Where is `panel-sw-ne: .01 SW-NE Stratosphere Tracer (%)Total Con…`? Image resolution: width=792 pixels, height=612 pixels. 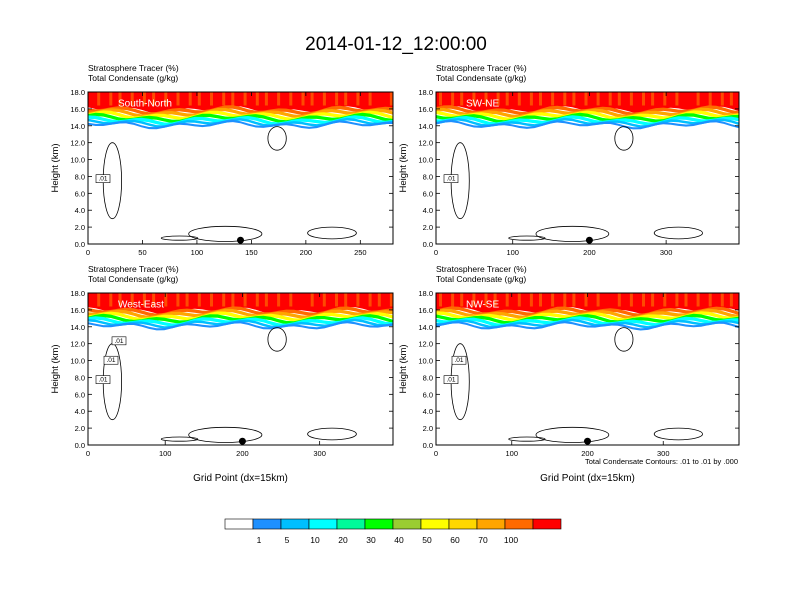
panel-sw-ne: .01 SW-NE Stratosphere Tracer (%)Total Con… is located at coordinates (569, 160).